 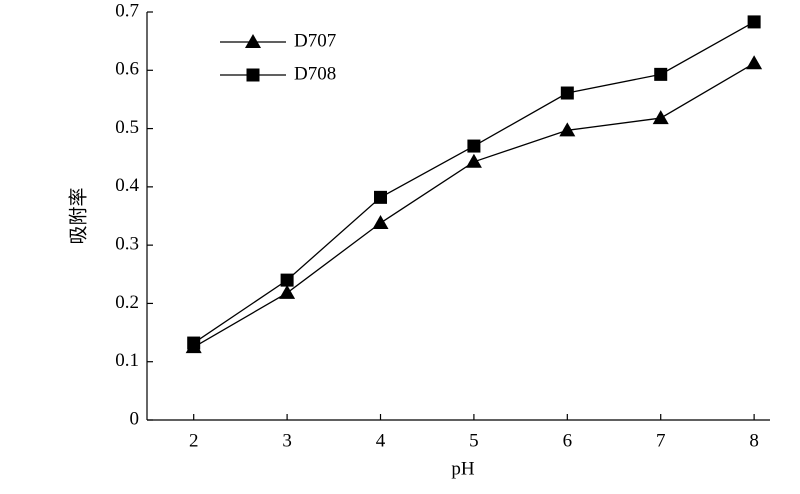 What do you see at coordinates (127, 10) in the screenshot?
I see `y-tick-label: 0.7` at bounding box center [127, 10].